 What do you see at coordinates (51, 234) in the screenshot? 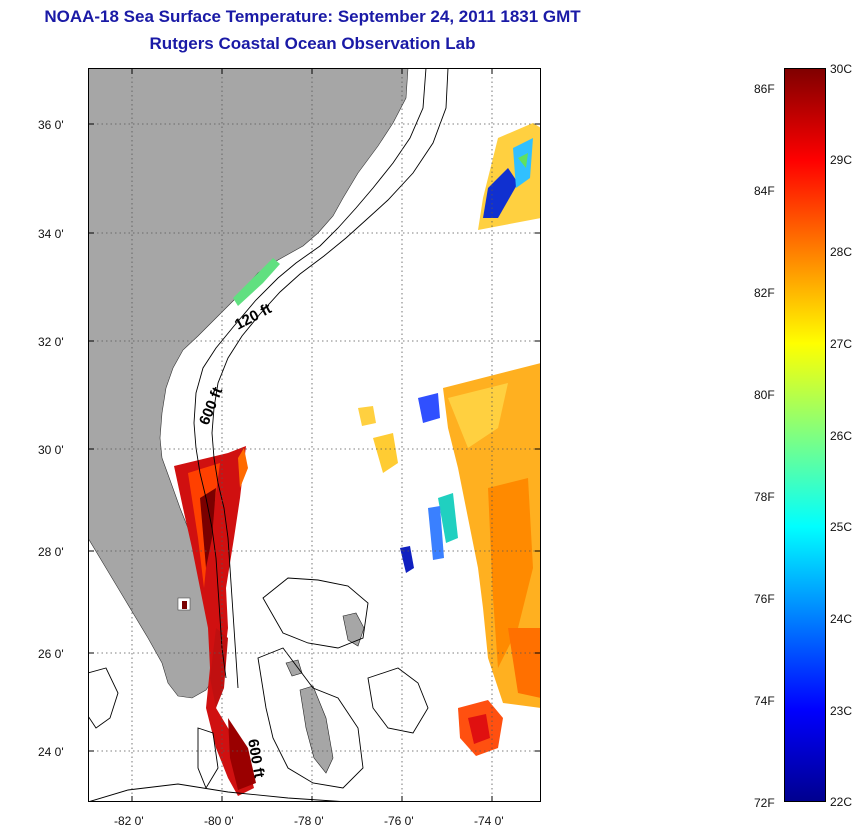
I see `lat-tick-label: 34 0'` at bounding box center [51, 234].